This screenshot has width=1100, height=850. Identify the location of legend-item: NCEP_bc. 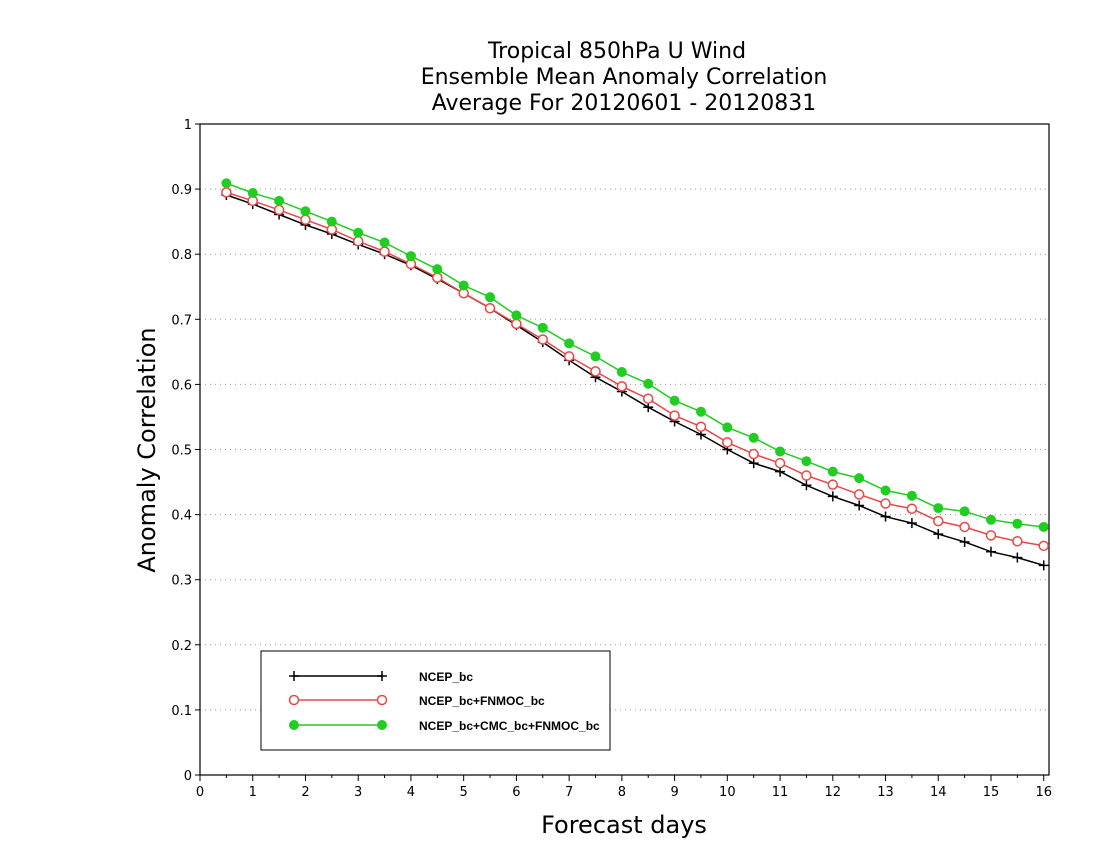
(381, 677).